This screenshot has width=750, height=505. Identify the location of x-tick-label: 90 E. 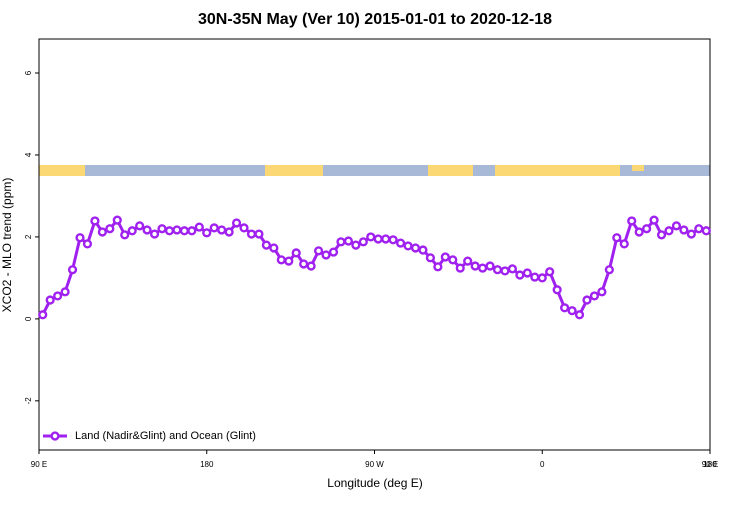
(39, 464).